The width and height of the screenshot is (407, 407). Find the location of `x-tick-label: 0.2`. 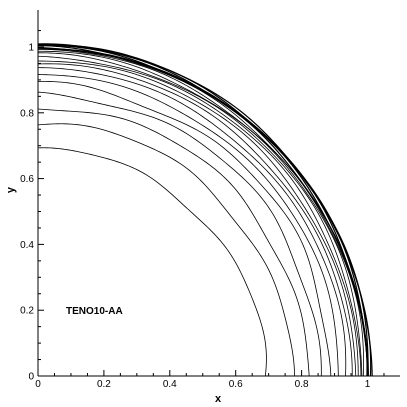

x-tick-label: 0.2 is located at coordinates (104, 384).